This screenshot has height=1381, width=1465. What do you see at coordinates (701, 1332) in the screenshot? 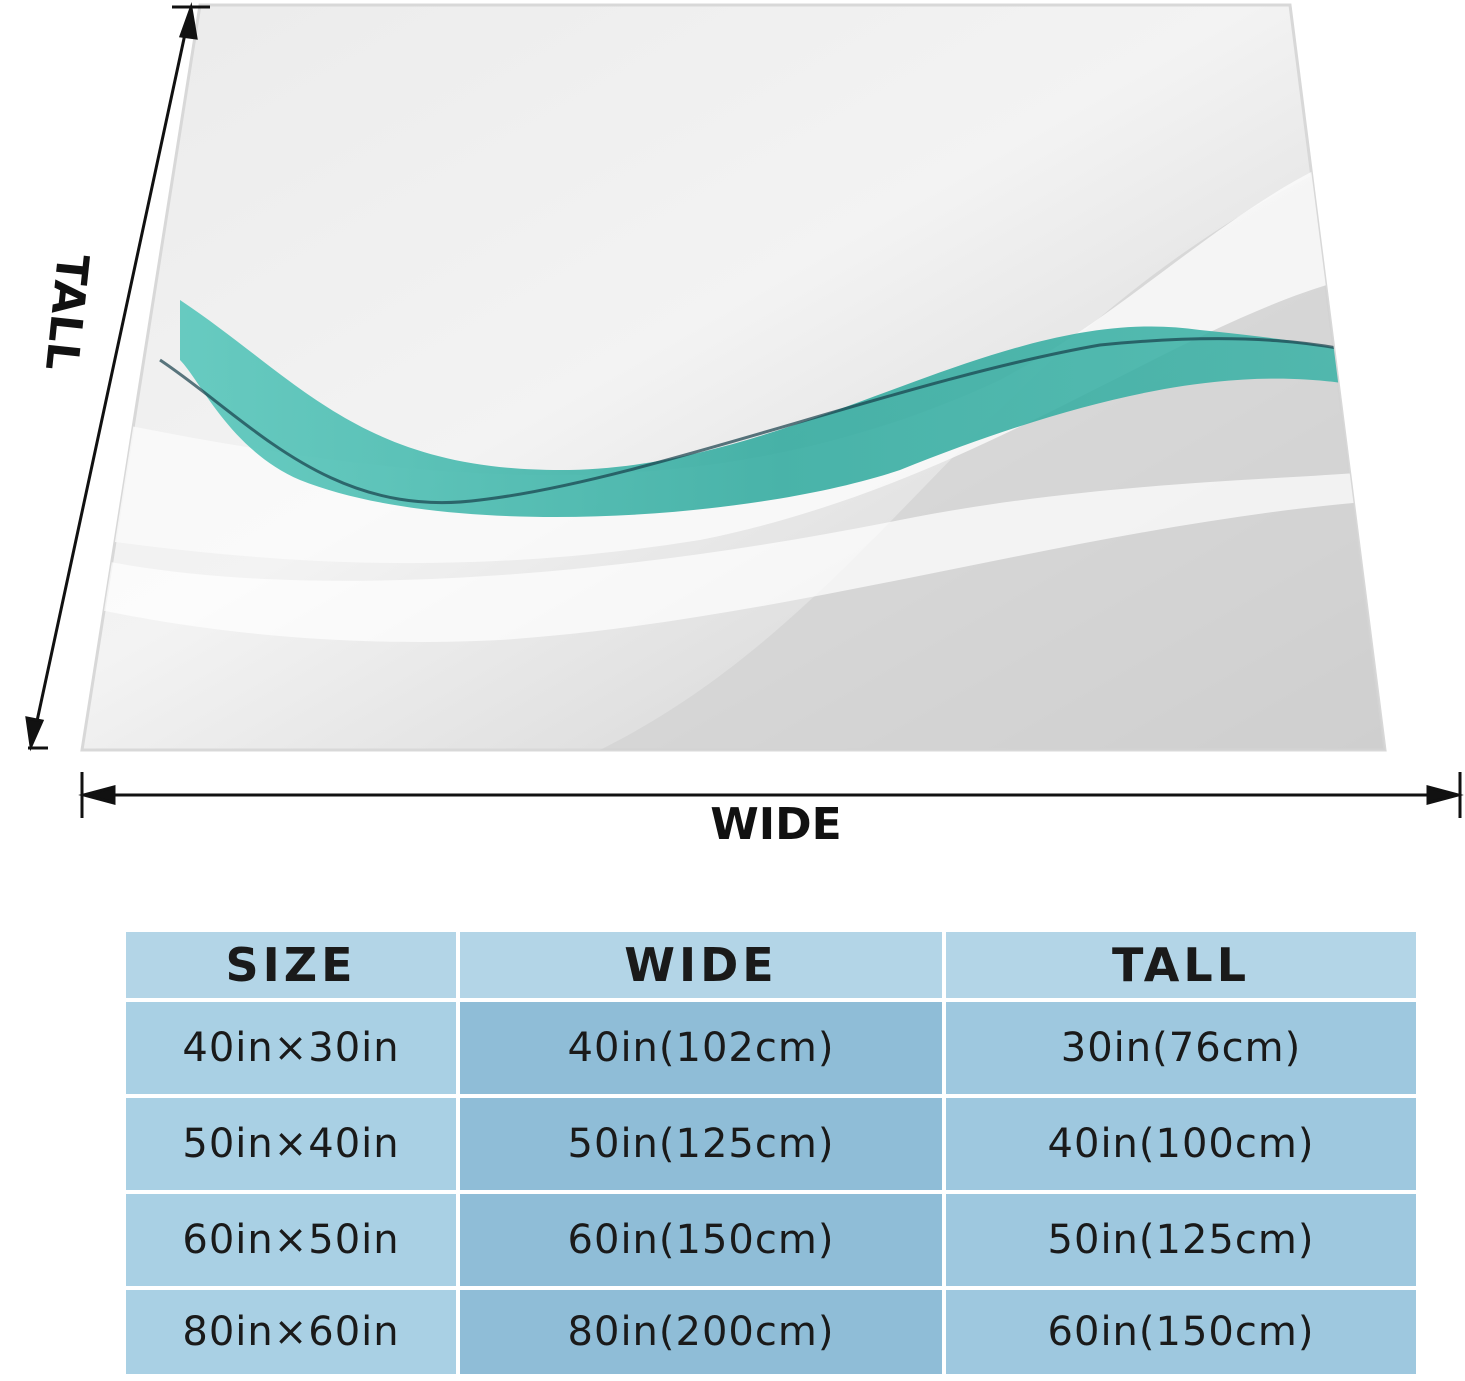
I see `table-cell: 80in(200cm)` at bounding box center [701, 1332].